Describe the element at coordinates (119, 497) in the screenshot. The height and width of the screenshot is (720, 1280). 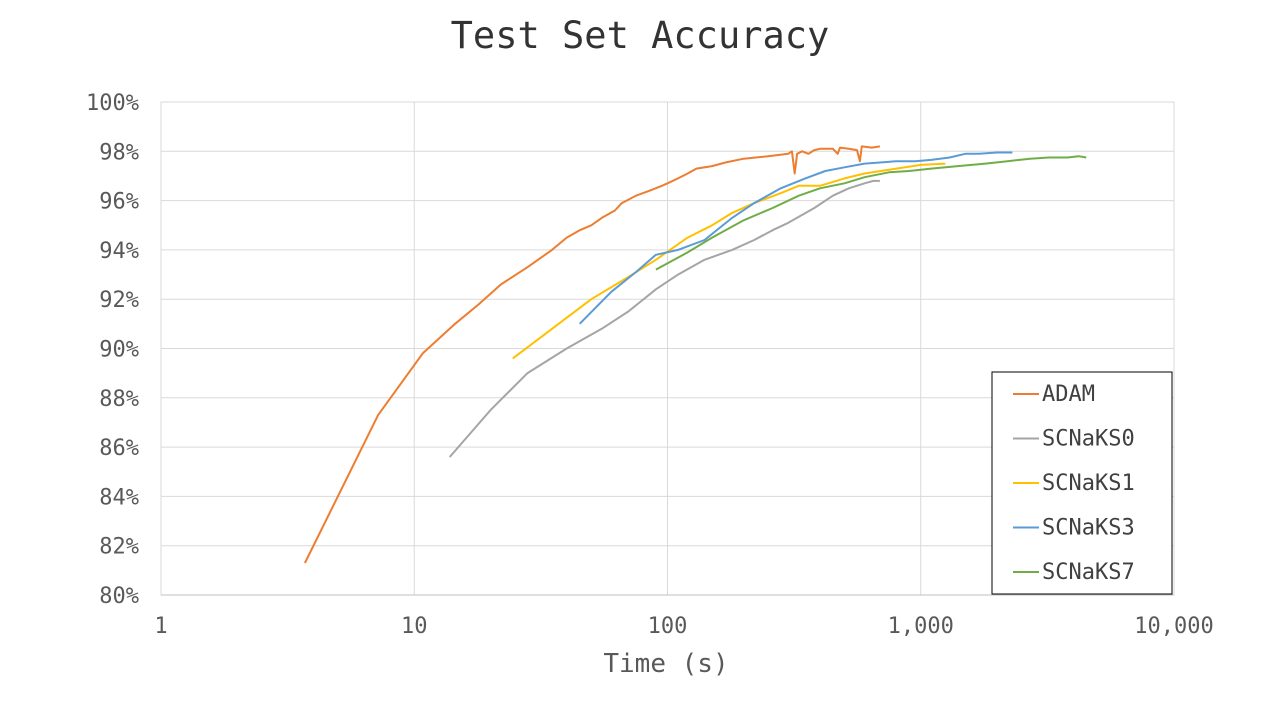
I see `y-tick-label: 84%` at that location.